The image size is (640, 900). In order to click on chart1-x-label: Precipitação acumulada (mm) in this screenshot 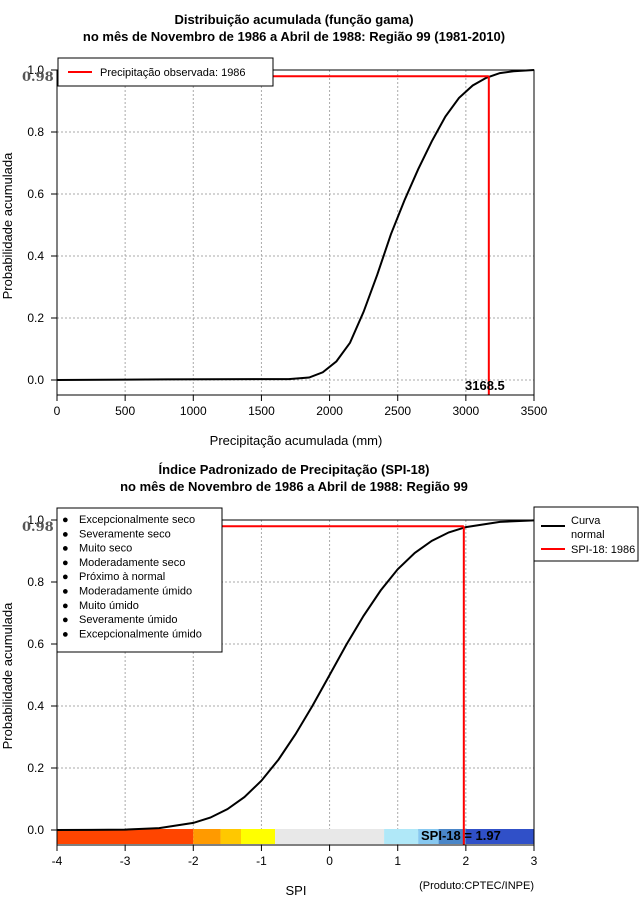, I will do `click(296, 440)`.